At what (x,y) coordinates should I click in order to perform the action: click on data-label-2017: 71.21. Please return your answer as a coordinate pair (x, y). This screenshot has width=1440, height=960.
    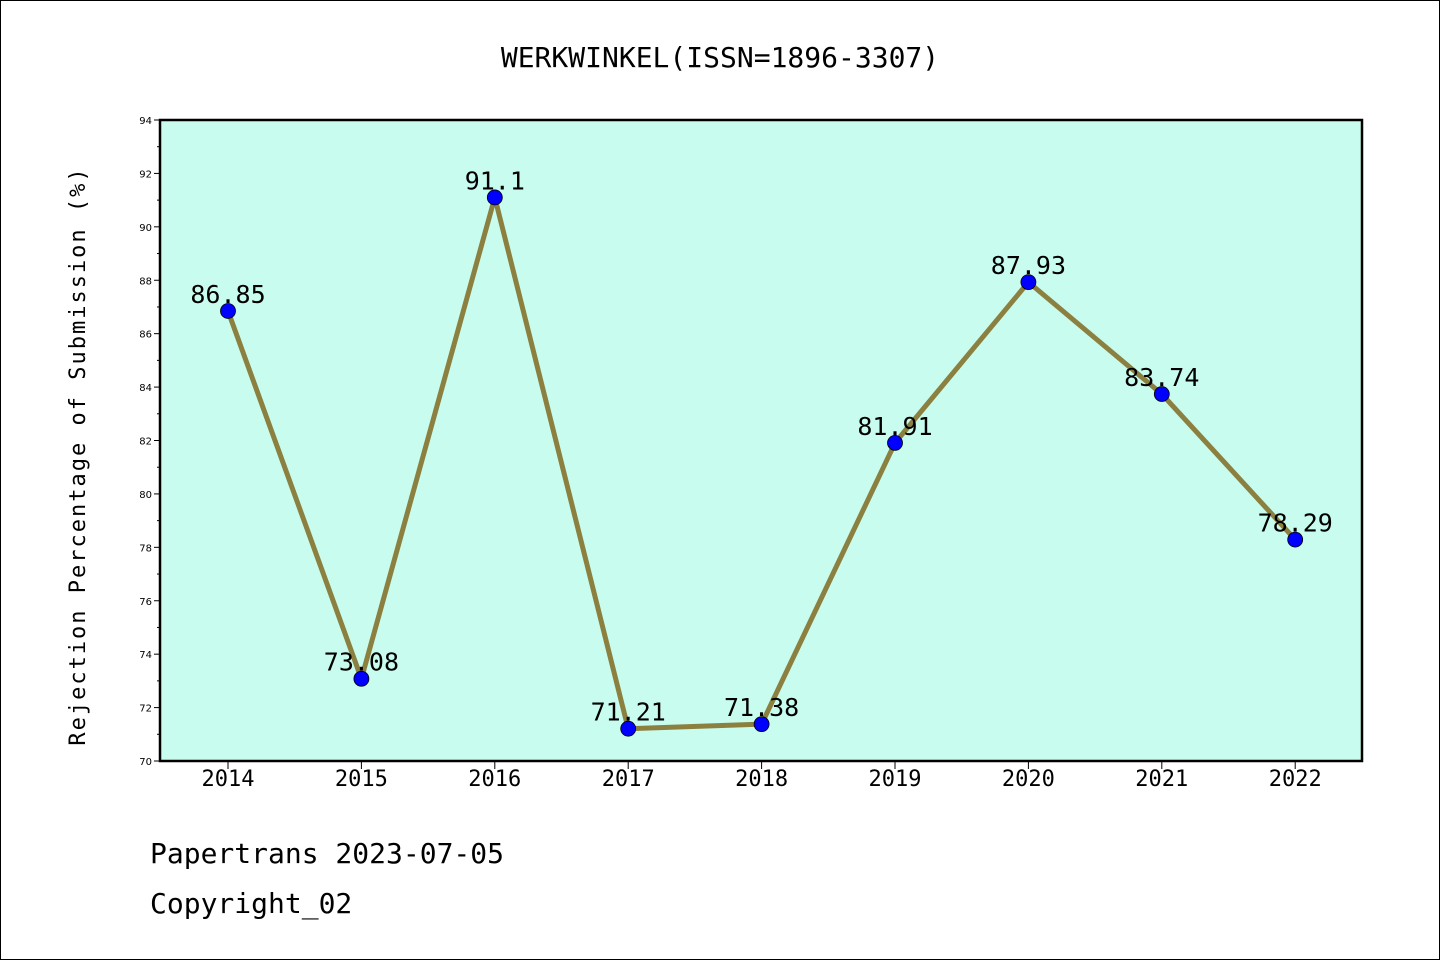
    Looking at the image, I should click on (628, 712).